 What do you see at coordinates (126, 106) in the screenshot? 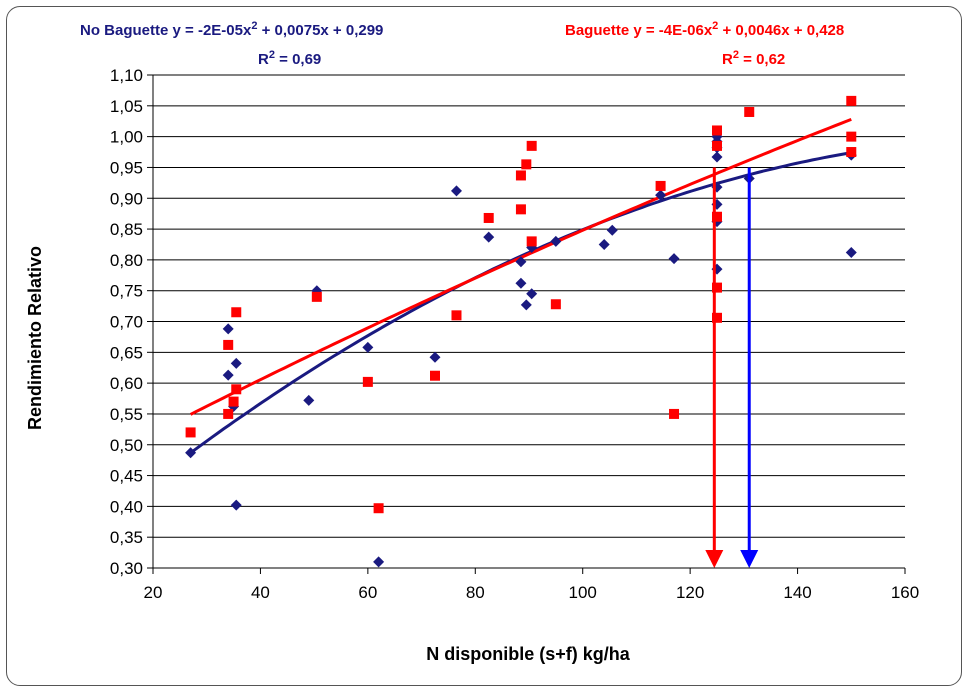
I see `y-tick-label: 1,05` at bounding box center [126, 106].